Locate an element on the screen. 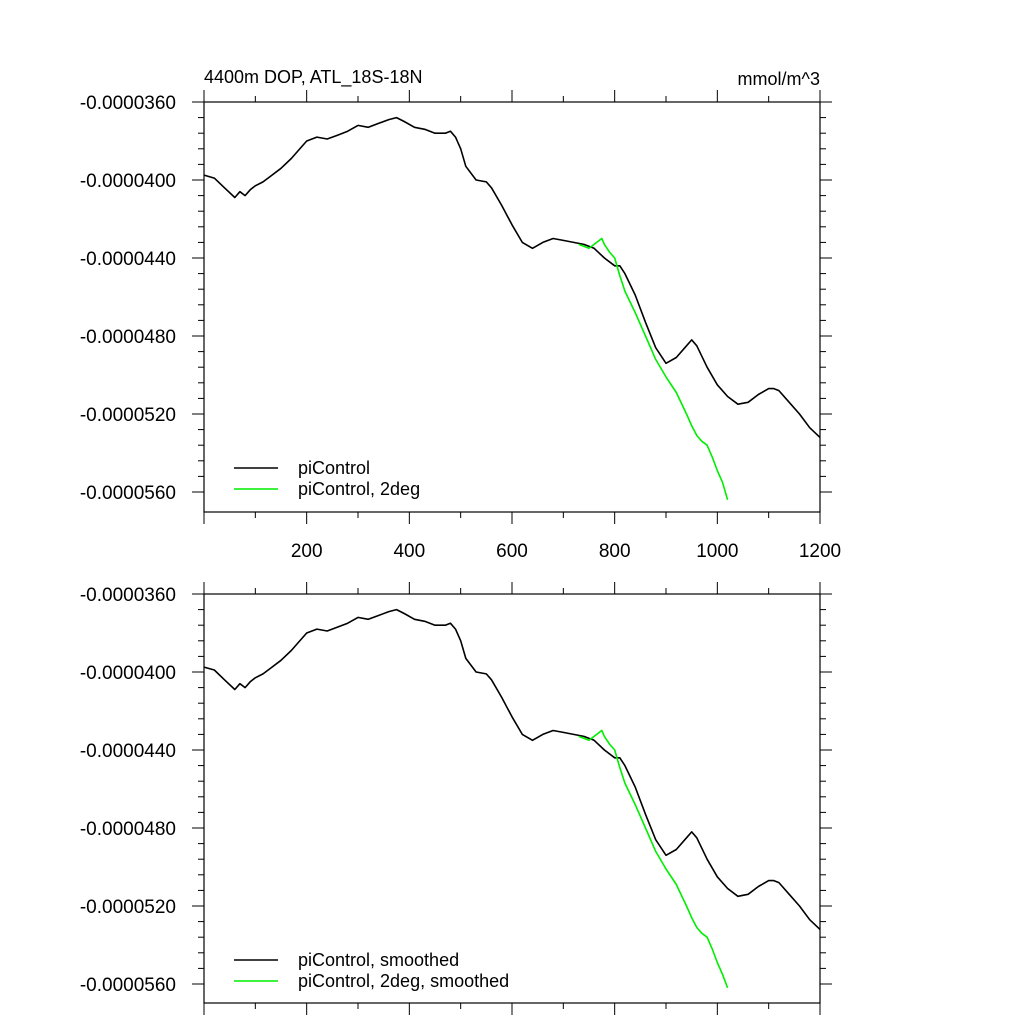 Image resolution: width=1024 pixels, height=1024 pixels. legend-label: piControl, 2deg is located at coordinates (359, 489).